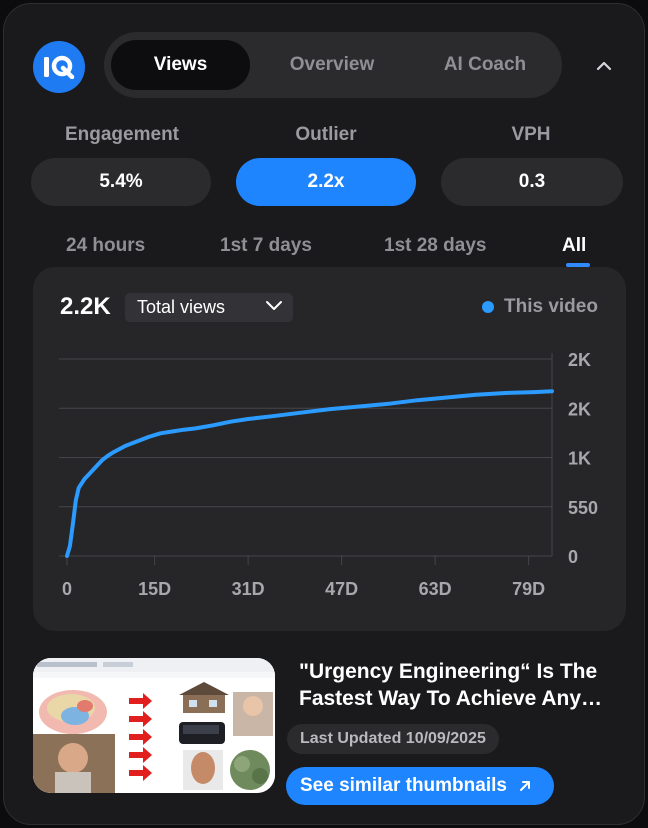 Image resolution: width=648 pixels, height=828 pixels. I want to click on x-tick-label: 15D, so click(154, 589).